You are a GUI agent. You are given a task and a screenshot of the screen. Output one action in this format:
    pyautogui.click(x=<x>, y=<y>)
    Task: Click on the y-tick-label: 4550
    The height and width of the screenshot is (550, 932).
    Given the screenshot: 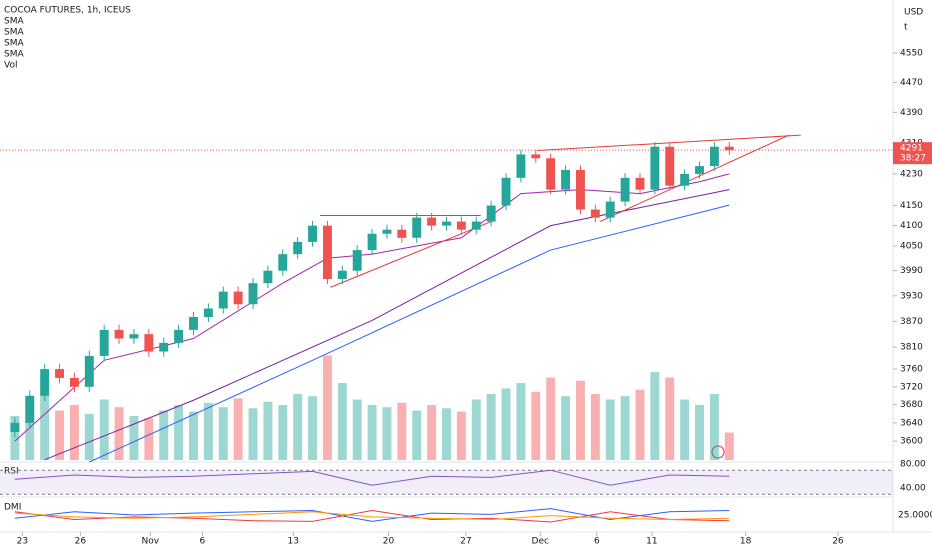 What is the action you would take?
    pyautogui.click(x=911, y=54)
    